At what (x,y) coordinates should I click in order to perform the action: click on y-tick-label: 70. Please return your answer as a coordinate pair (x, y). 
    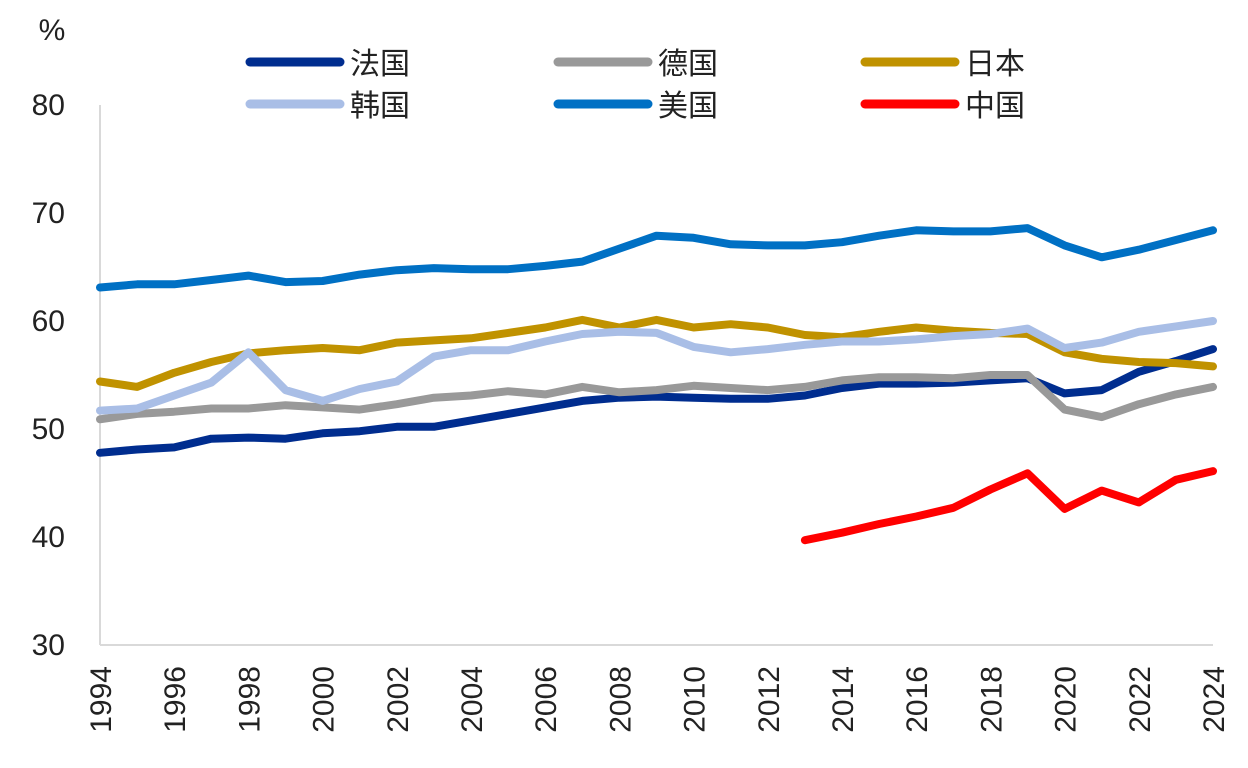
    Looking at the image, I should click on (48, 213).